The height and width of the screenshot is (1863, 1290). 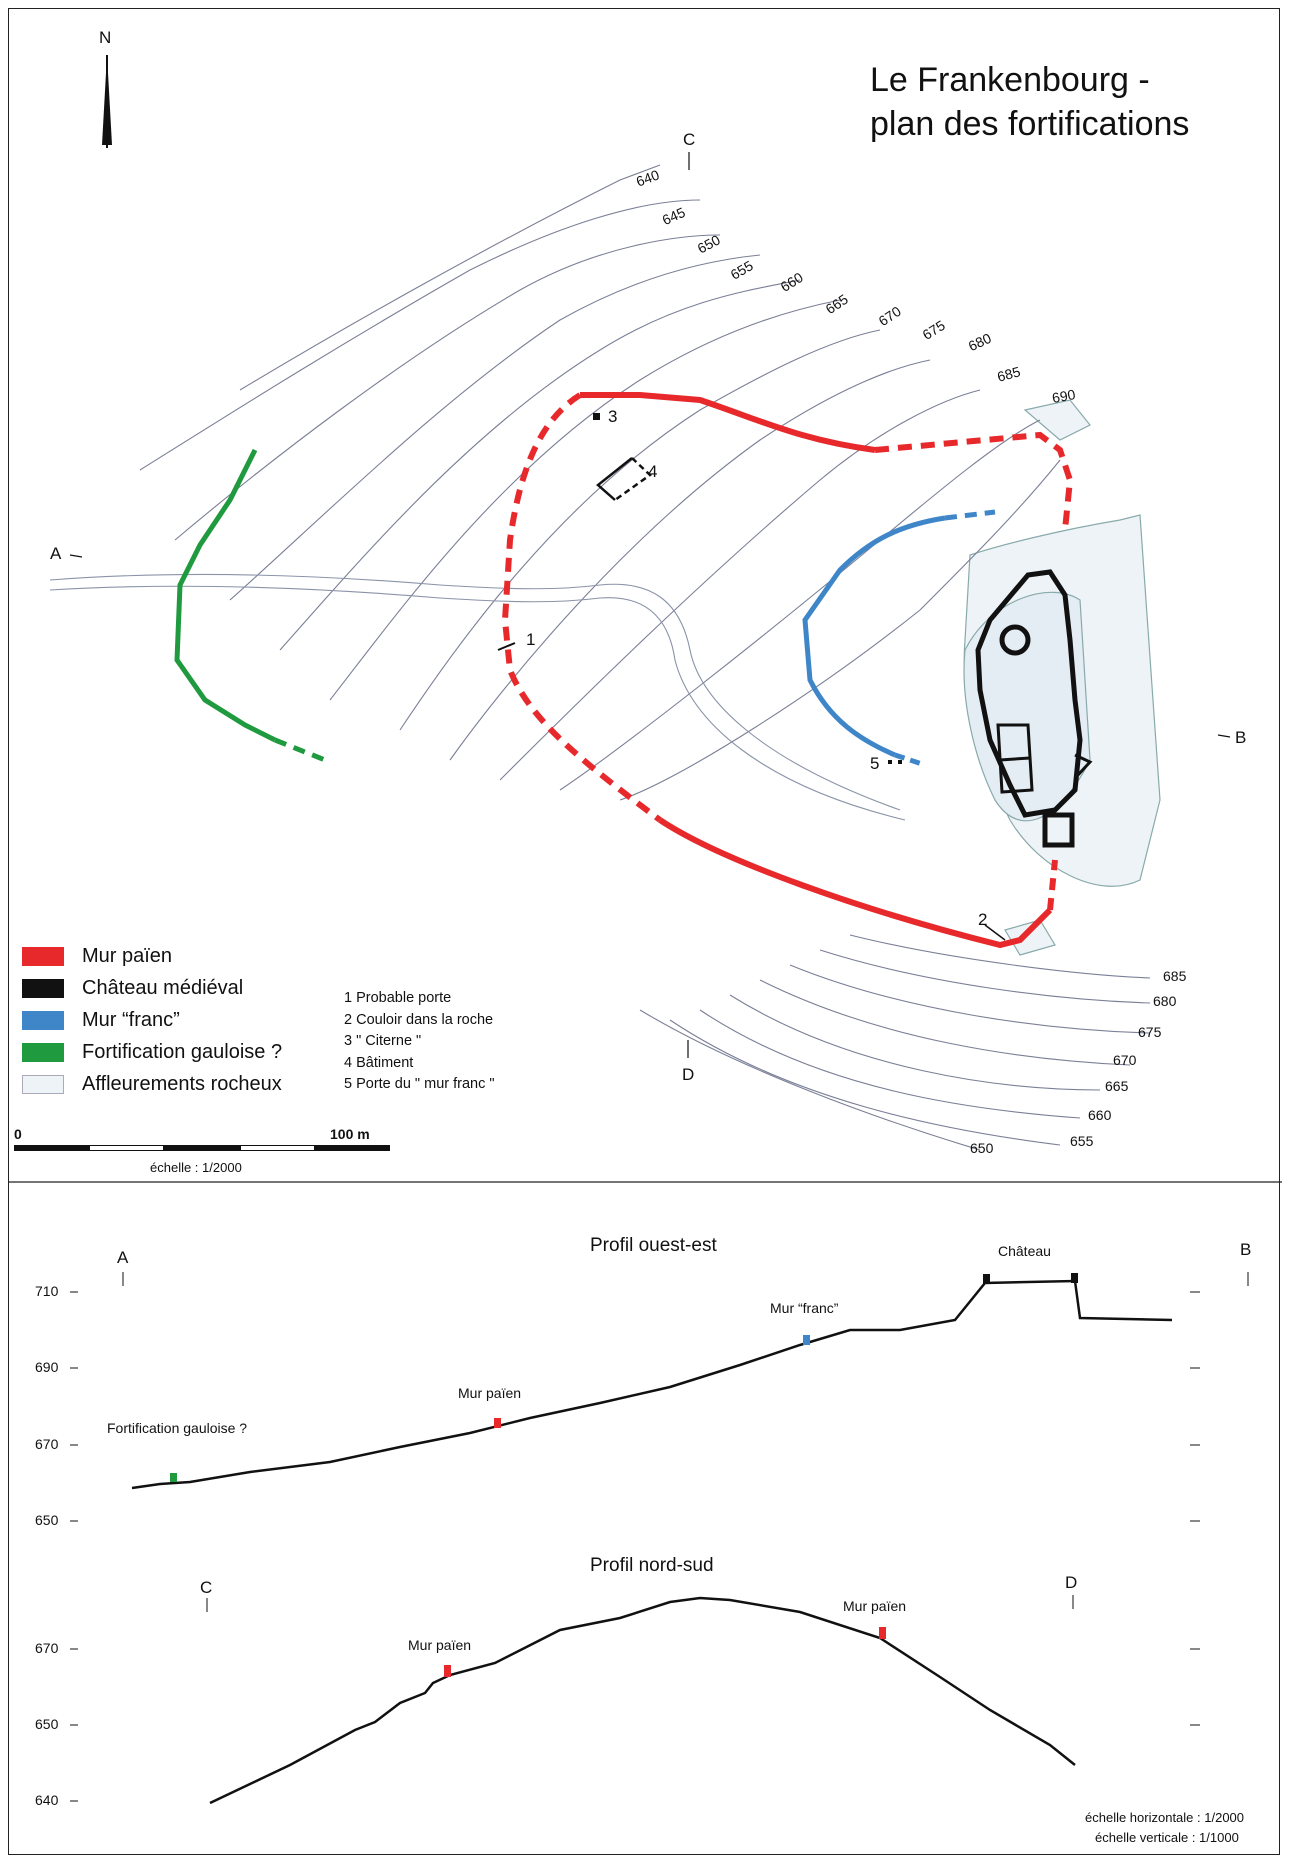 I want to click on contour-label: 655, so click(x=1082, y=1141).